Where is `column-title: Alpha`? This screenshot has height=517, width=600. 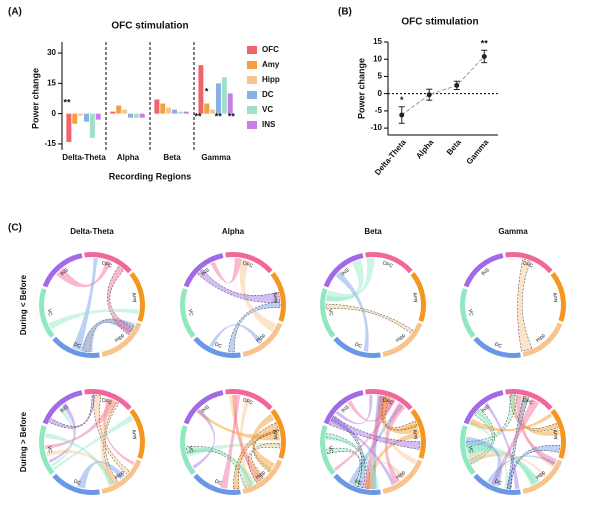 column-title: Alpha is located at coordinates (233, 231).